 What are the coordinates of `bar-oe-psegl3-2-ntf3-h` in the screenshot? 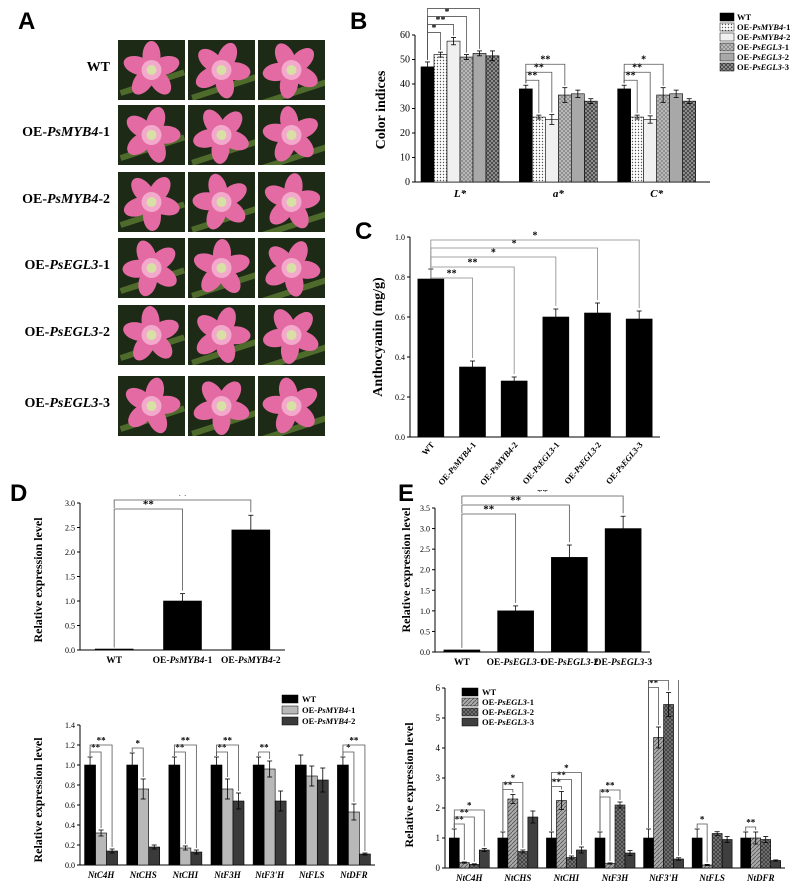 It's located at (668, 786).